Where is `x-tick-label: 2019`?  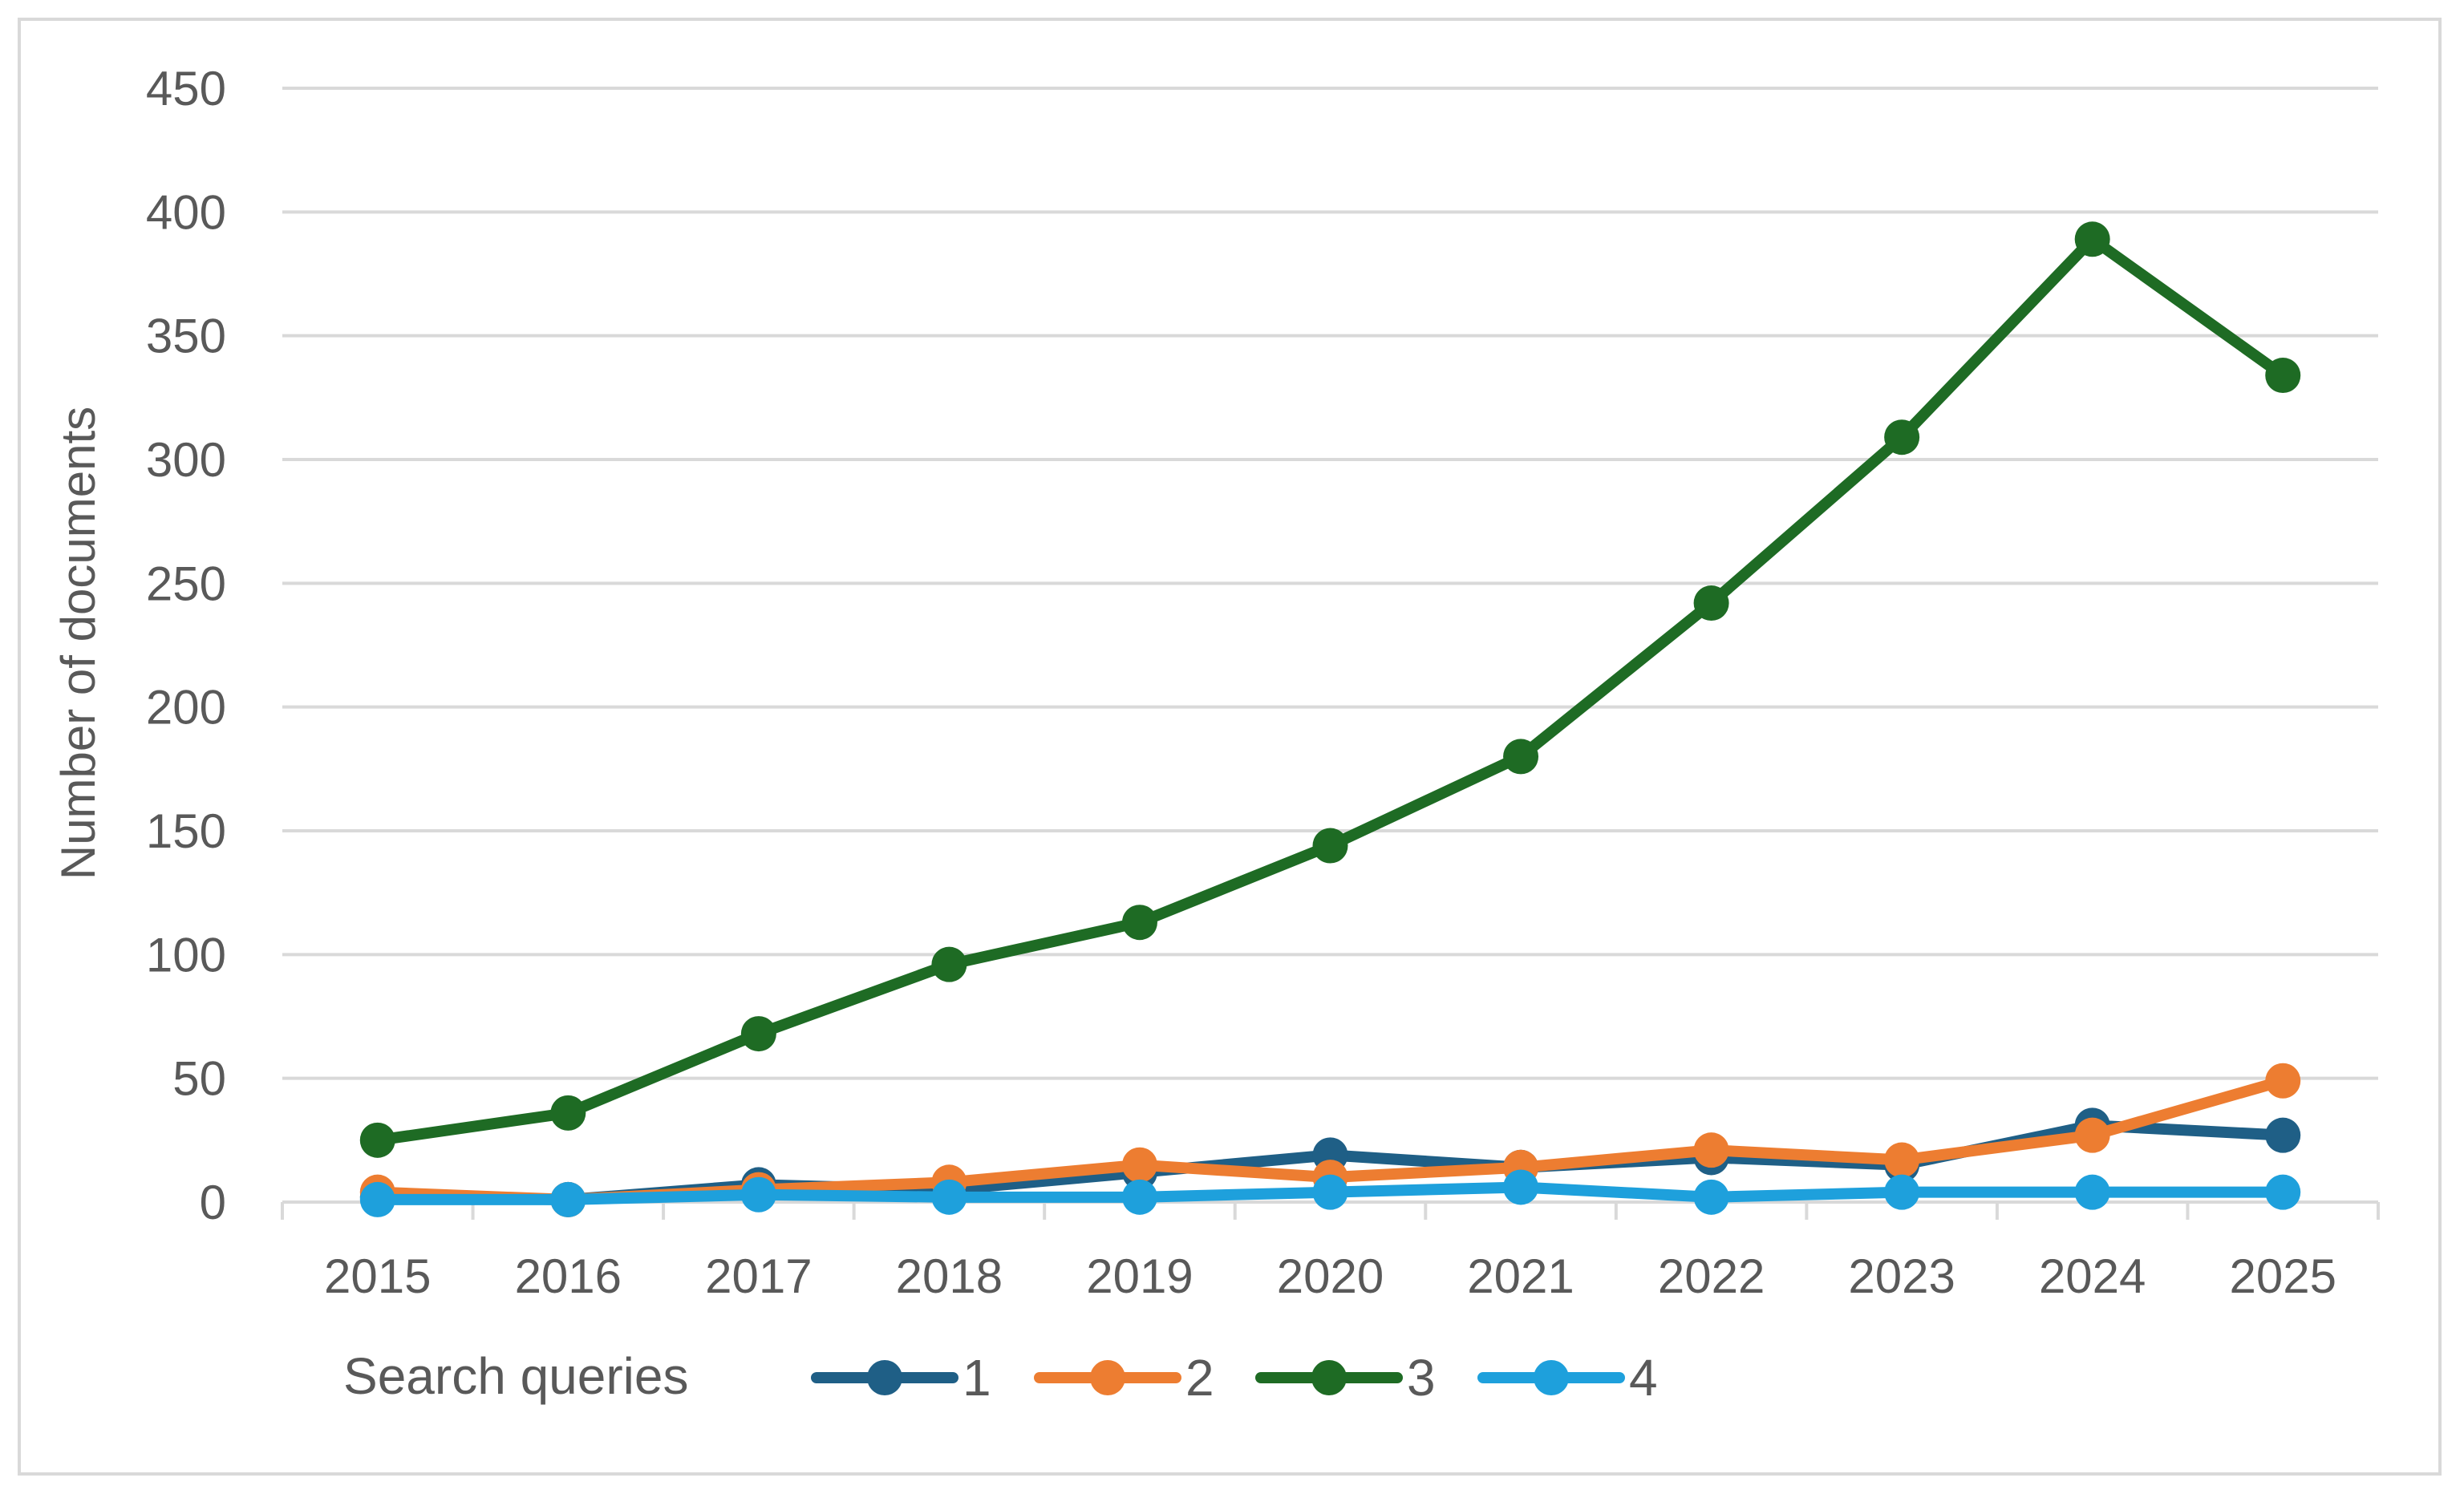
x-tick-label: 2019 is located at coordinates (1139, 1276).